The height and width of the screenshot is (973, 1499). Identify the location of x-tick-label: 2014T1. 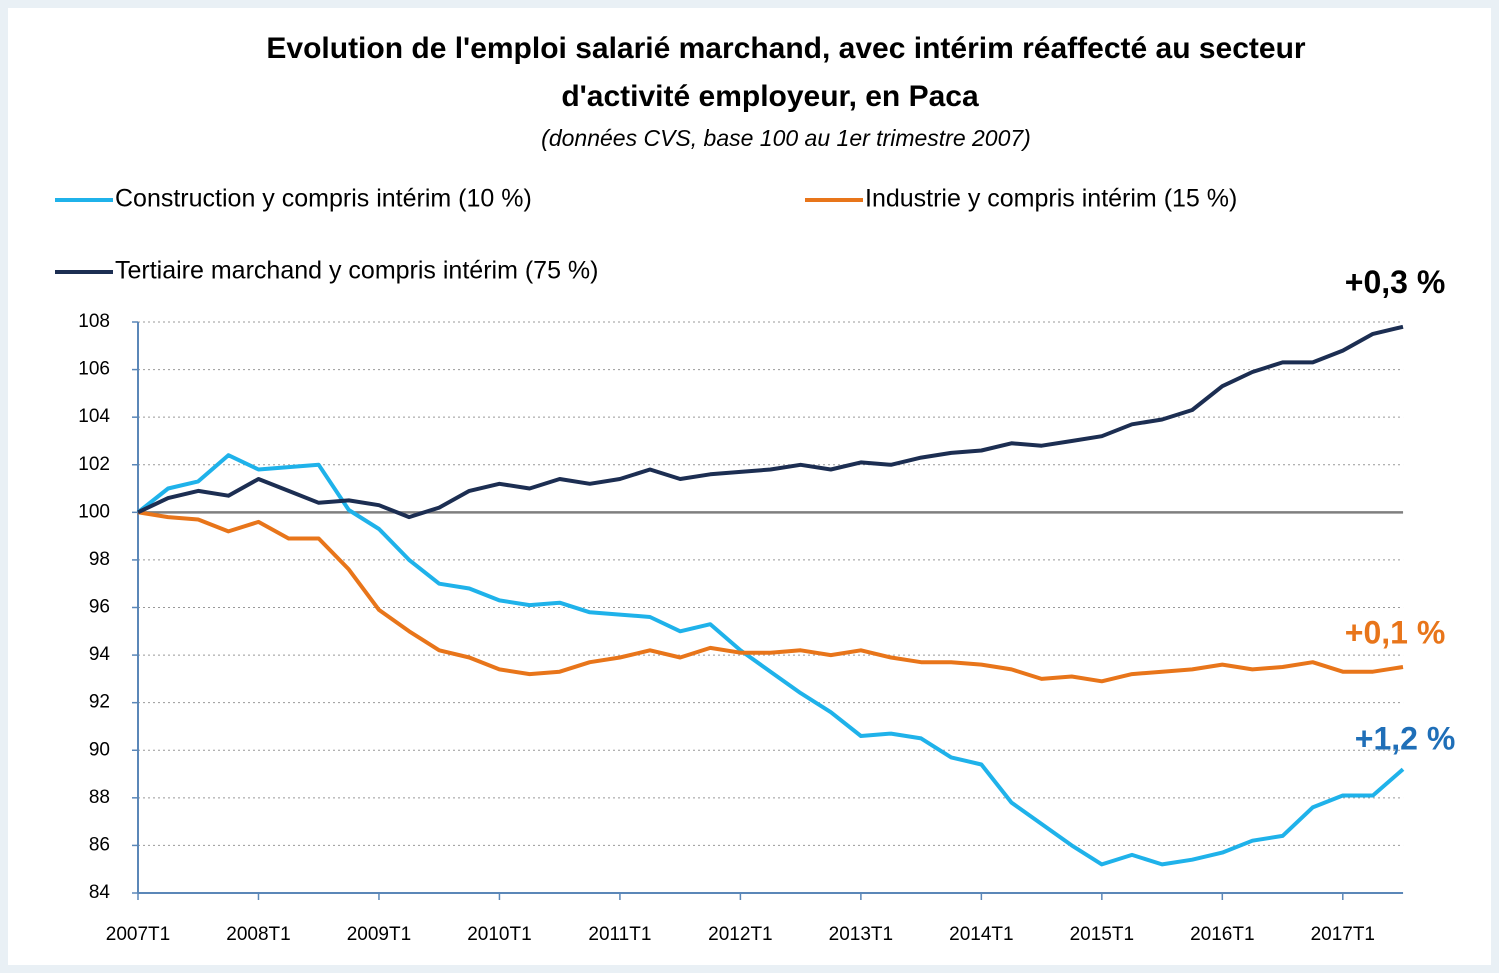
(981, 934).